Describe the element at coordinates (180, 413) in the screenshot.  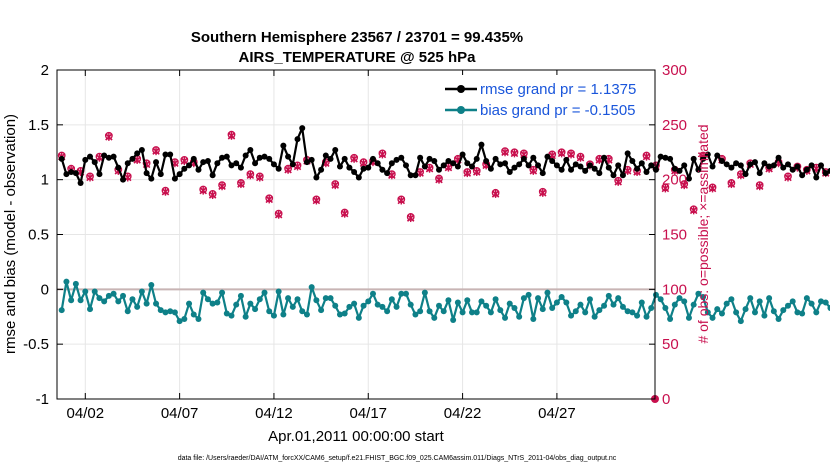
I see `x-tick-label: 04/07` at that location.